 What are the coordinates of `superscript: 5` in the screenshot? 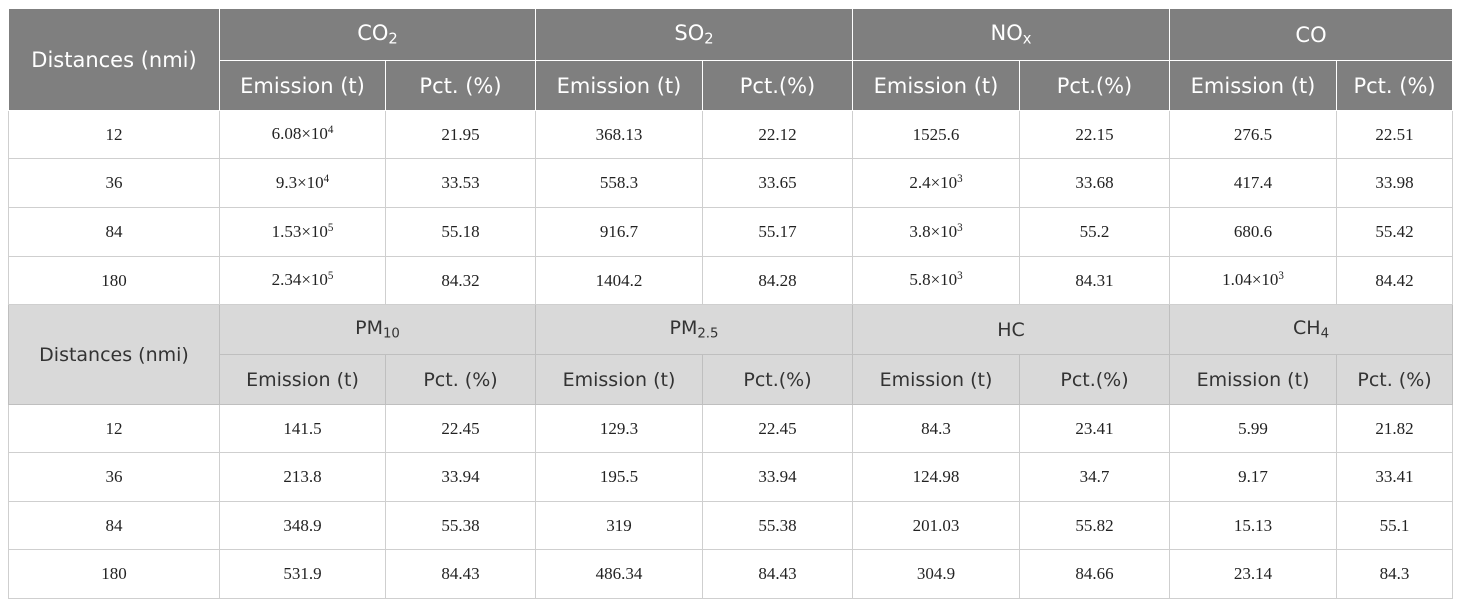 It's located at (330, 276).